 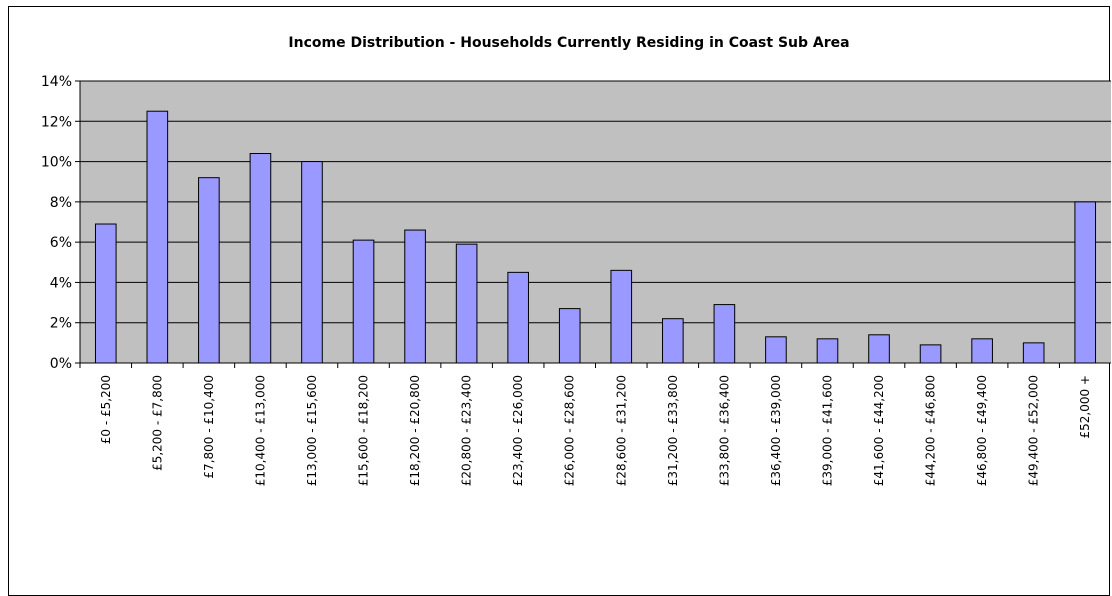 I want to click on x-tick-label: £36,400 - £39,000, so click(x=776, y=430).